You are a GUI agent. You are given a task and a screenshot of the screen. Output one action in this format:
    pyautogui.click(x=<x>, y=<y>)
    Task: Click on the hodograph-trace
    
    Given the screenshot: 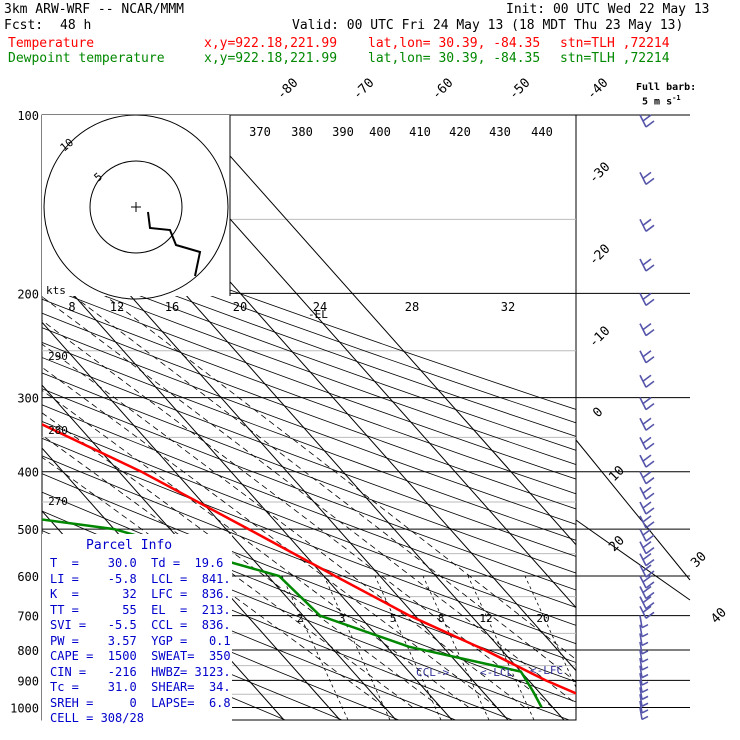 What is the action you would take?
    pyautogui.click(x=174, y=244)
    